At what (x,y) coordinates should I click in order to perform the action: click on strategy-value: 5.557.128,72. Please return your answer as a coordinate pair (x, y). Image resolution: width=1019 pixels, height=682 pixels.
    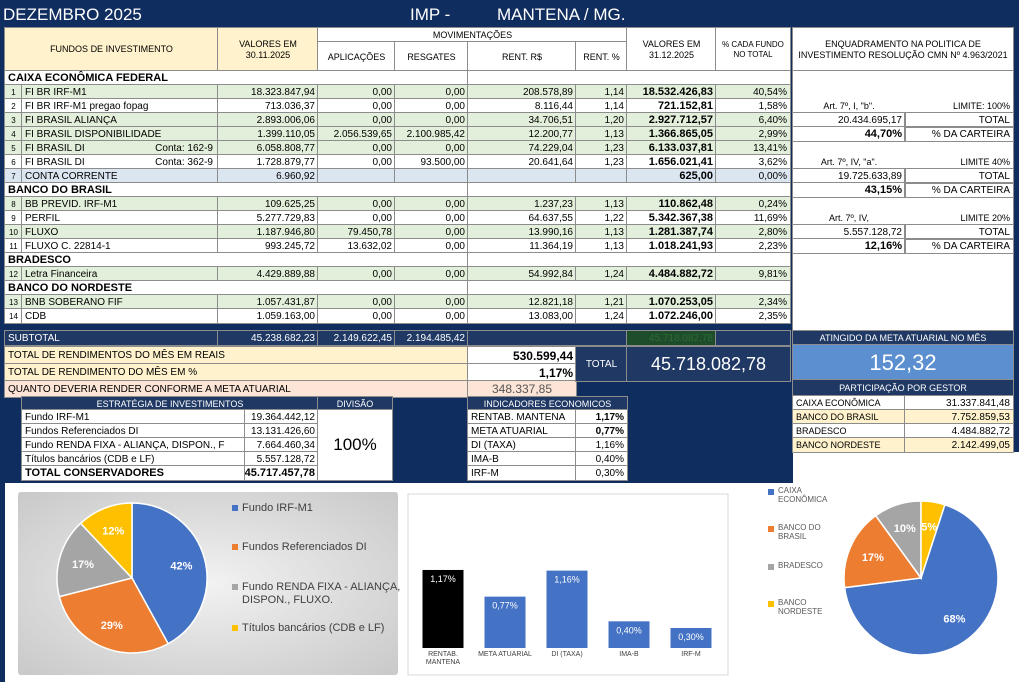
    Looking at the image, I should click on (281, 459).